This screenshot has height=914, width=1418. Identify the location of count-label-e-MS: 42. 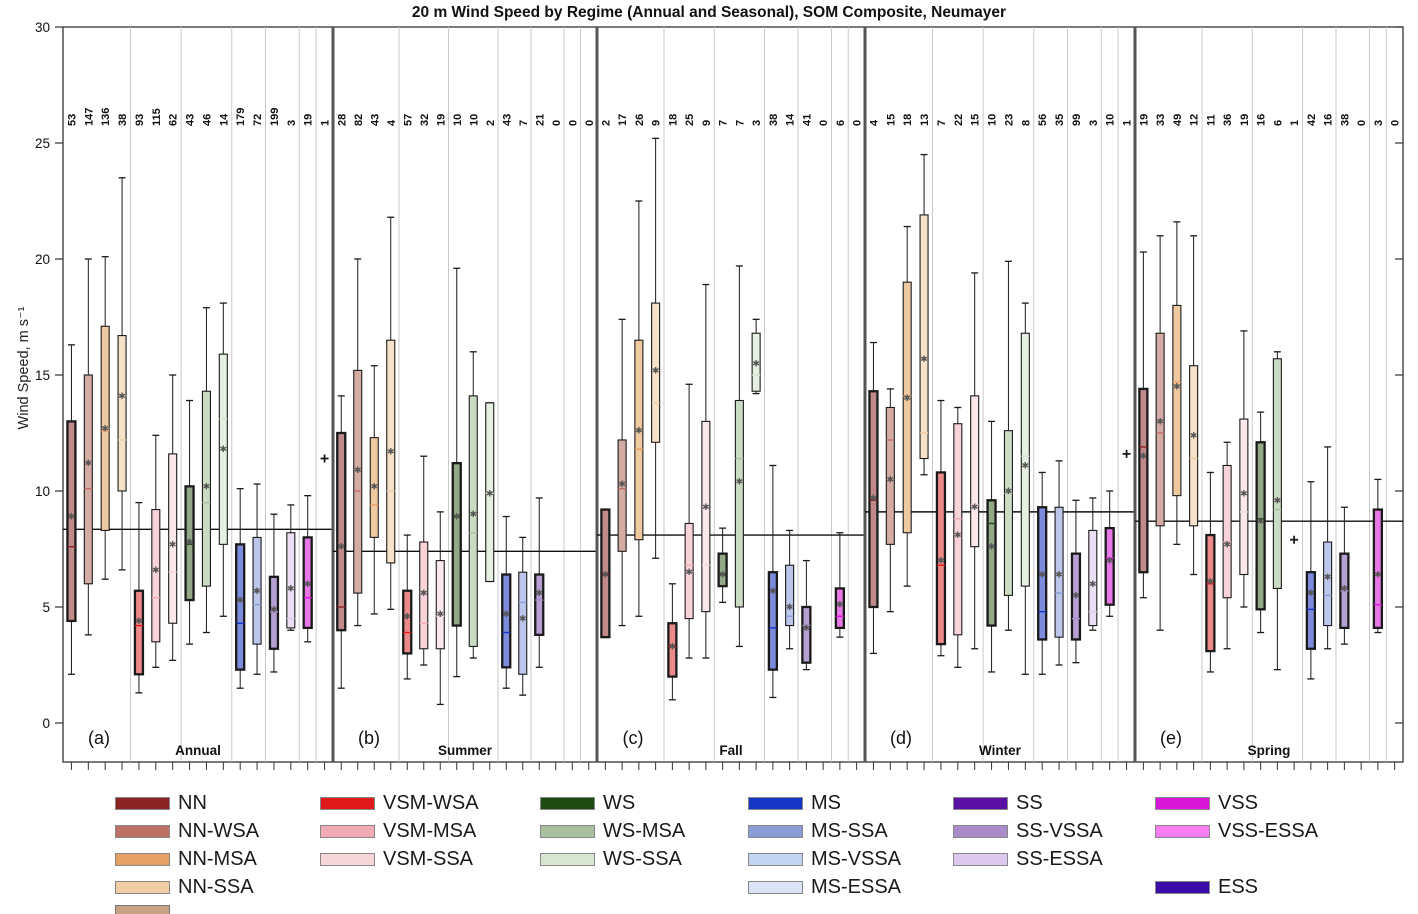
(1312, 120).